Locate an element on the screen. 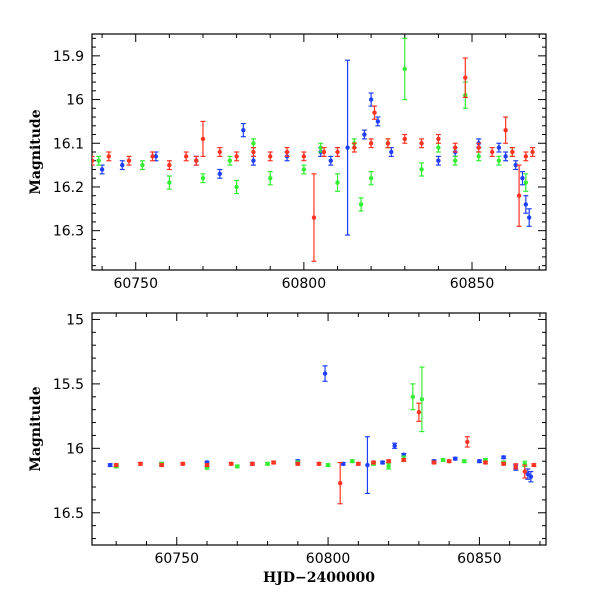 This screenshot has height=600, width=600. top-y-axis-label: Magnitude is located at coordinates (36, 151).